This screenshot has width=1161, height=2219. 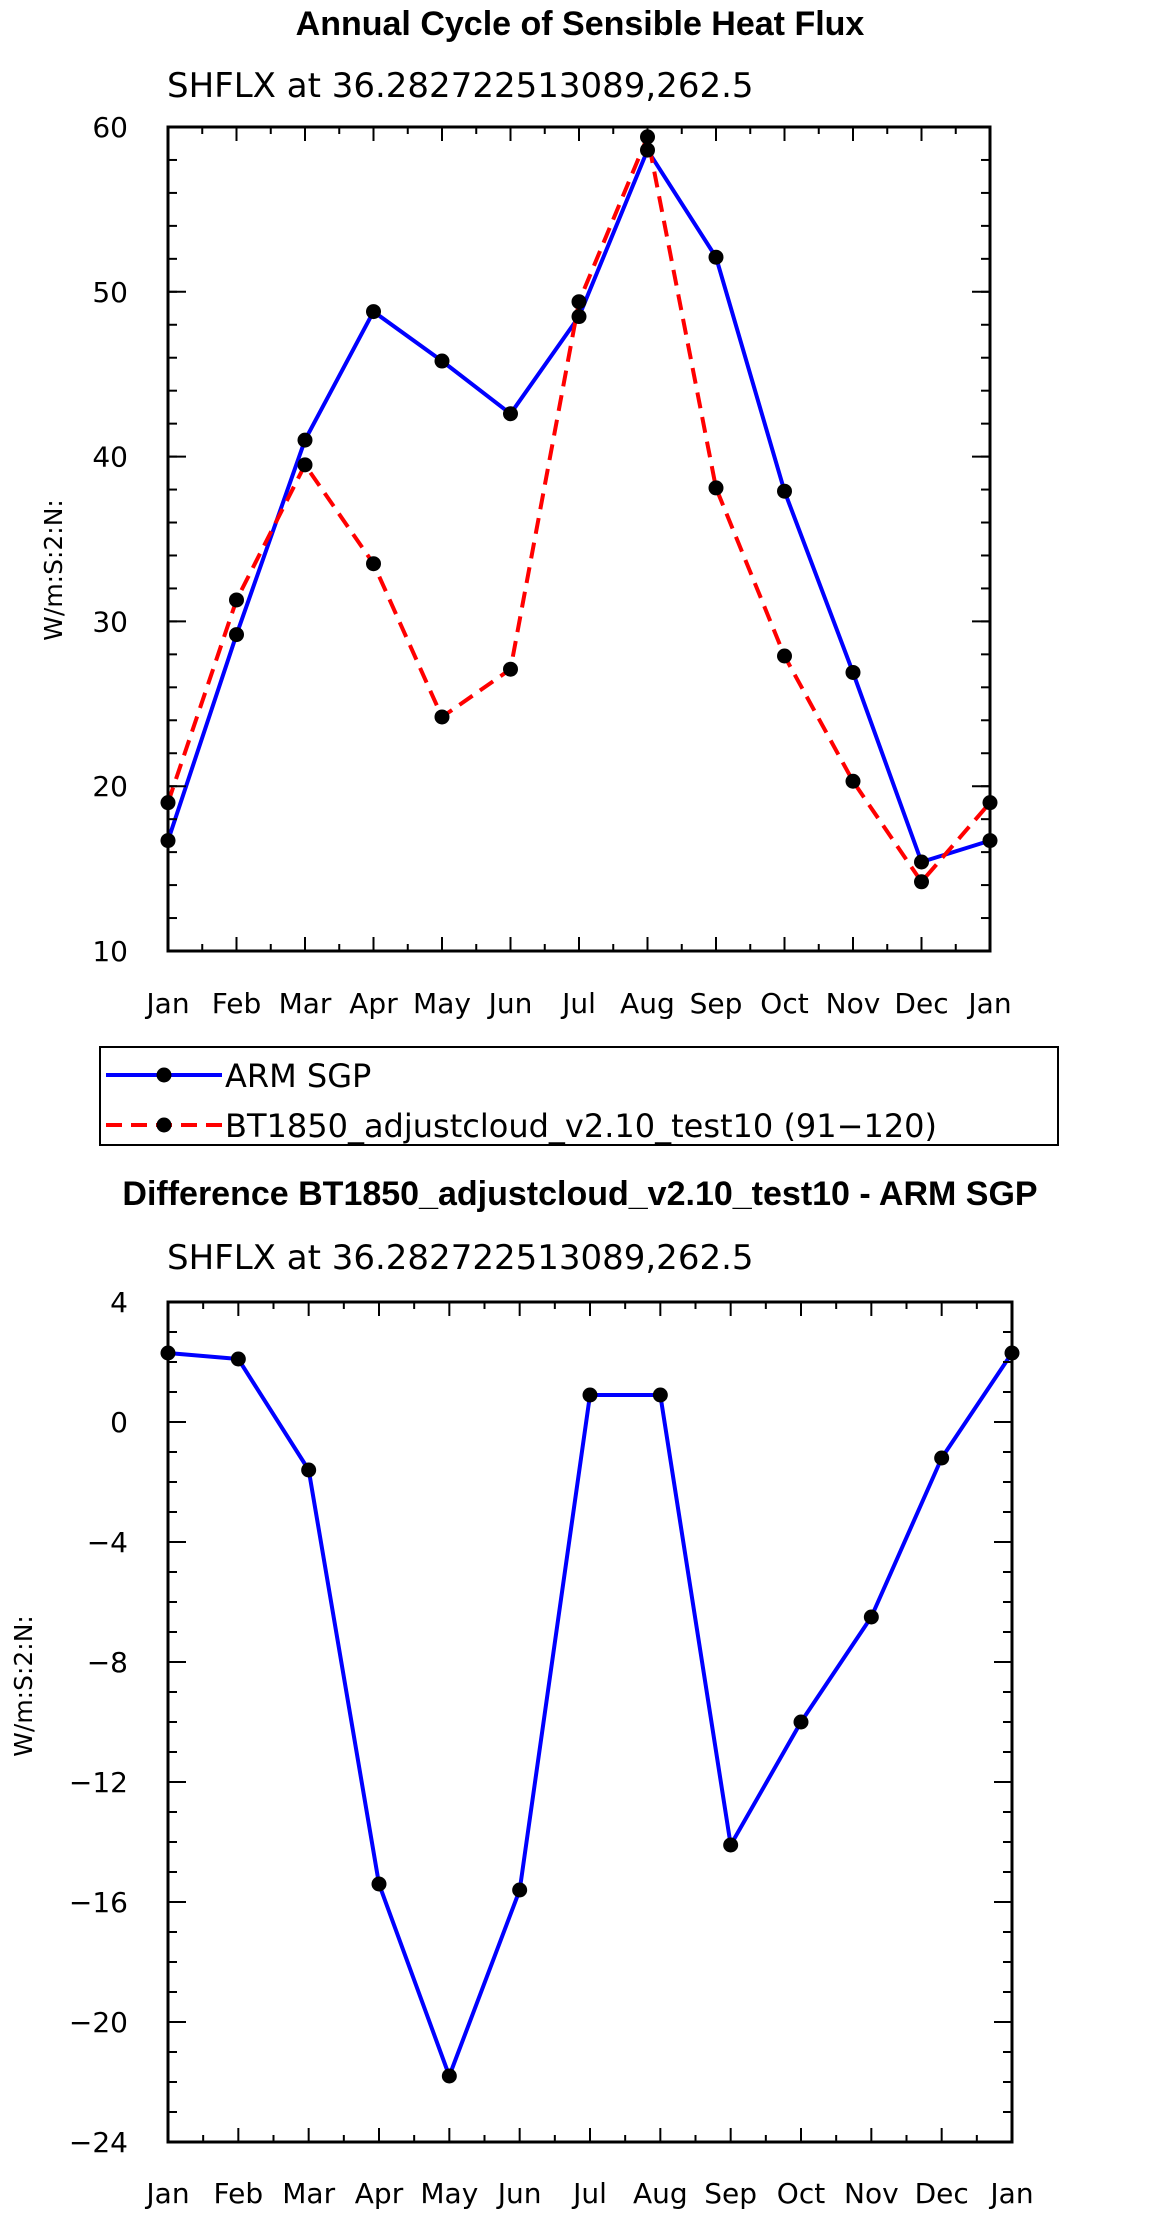 What do you see at coordinates (580, 24) in the screenshot?
I see `chart-title: Annual Cycle of Sensible Heat Flux` at bounding box center [580, 24].